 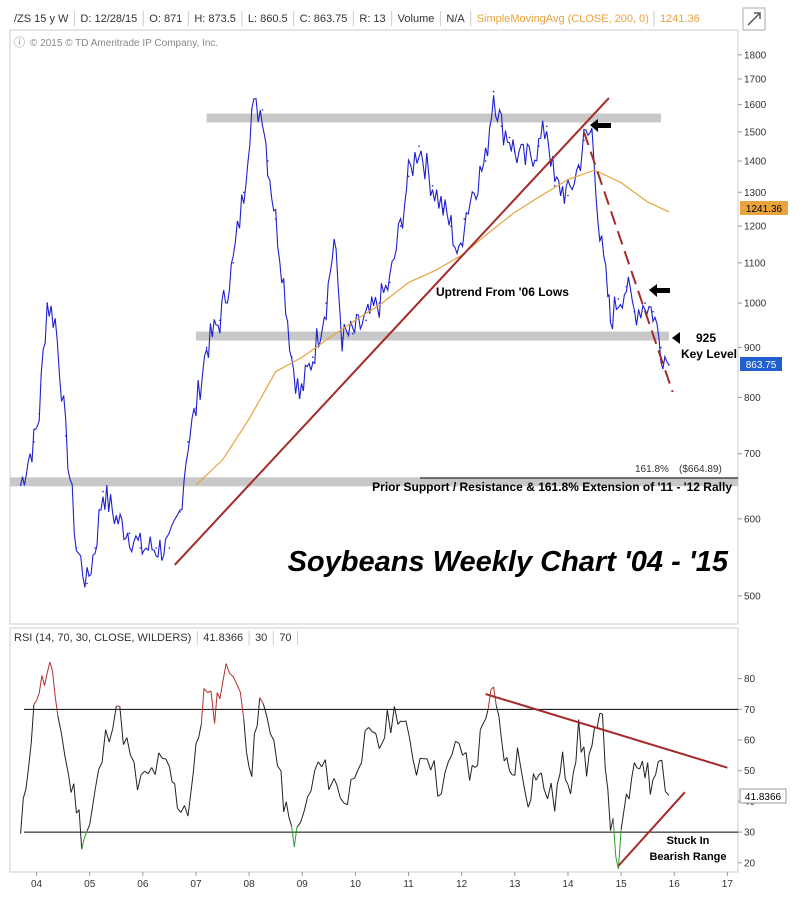 What do you see at coordinates (356, 884) in the screenshot?
I see `x-tick-label: 10` at bounding box center [356, 884].